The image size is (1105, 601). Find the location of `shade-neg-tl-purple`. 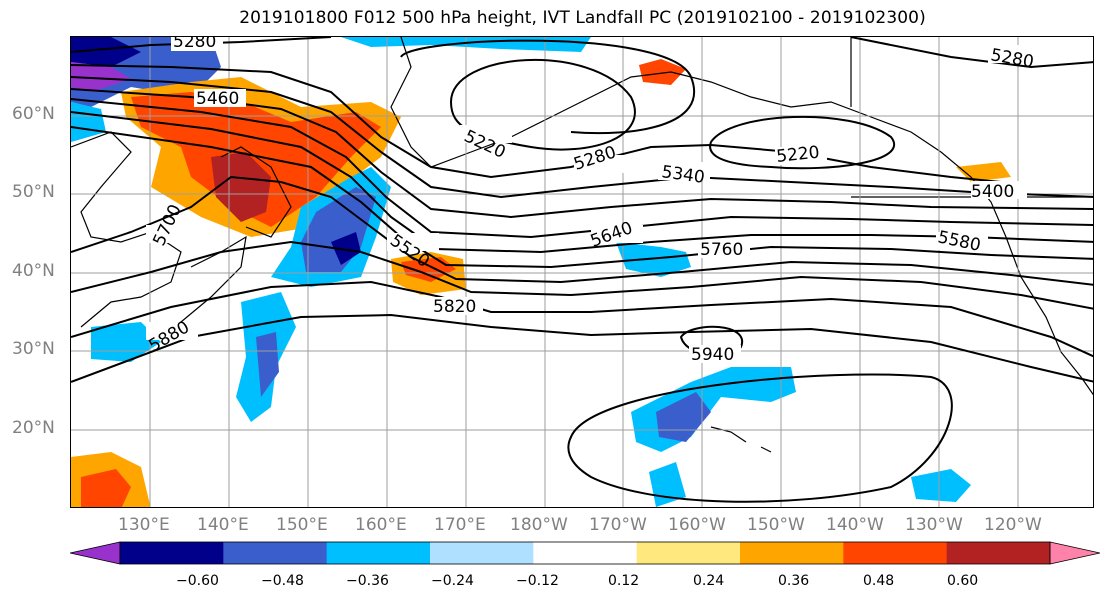

shade-neg-tl-purple is located at coordinates (101, 77).